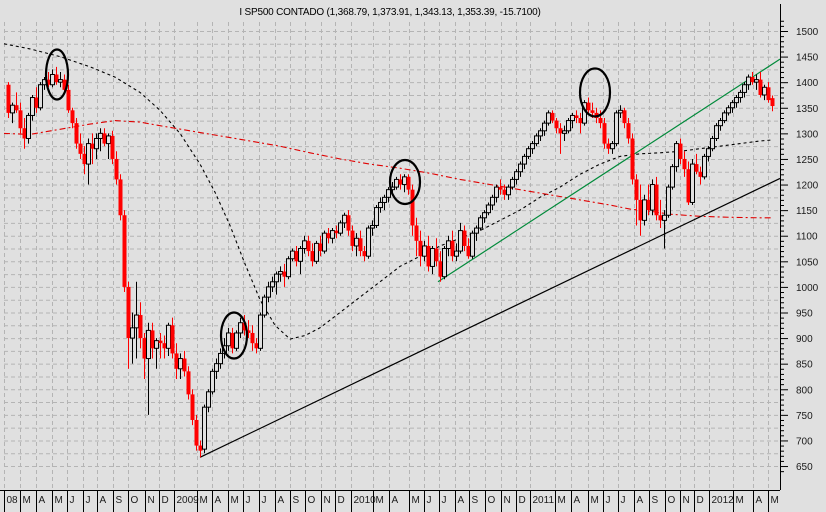 This screenshot has height=512, width=826. I want to click on y-tick-label: 750, so click(804, 416).